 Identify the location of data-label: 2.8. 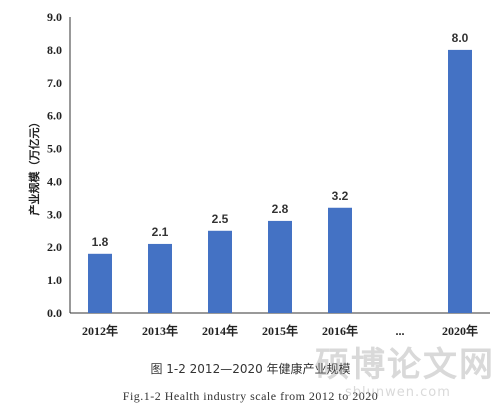
(280, 209).